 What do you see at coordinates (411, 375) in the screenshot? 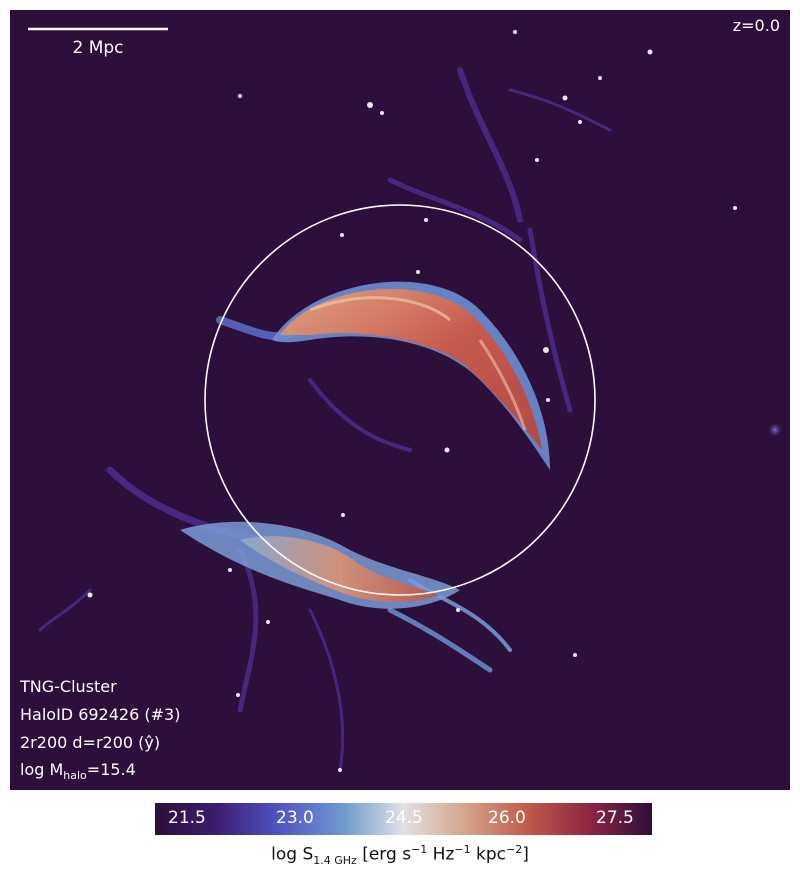
I see `upper-radio-relic` at bounding box center [411, 375].